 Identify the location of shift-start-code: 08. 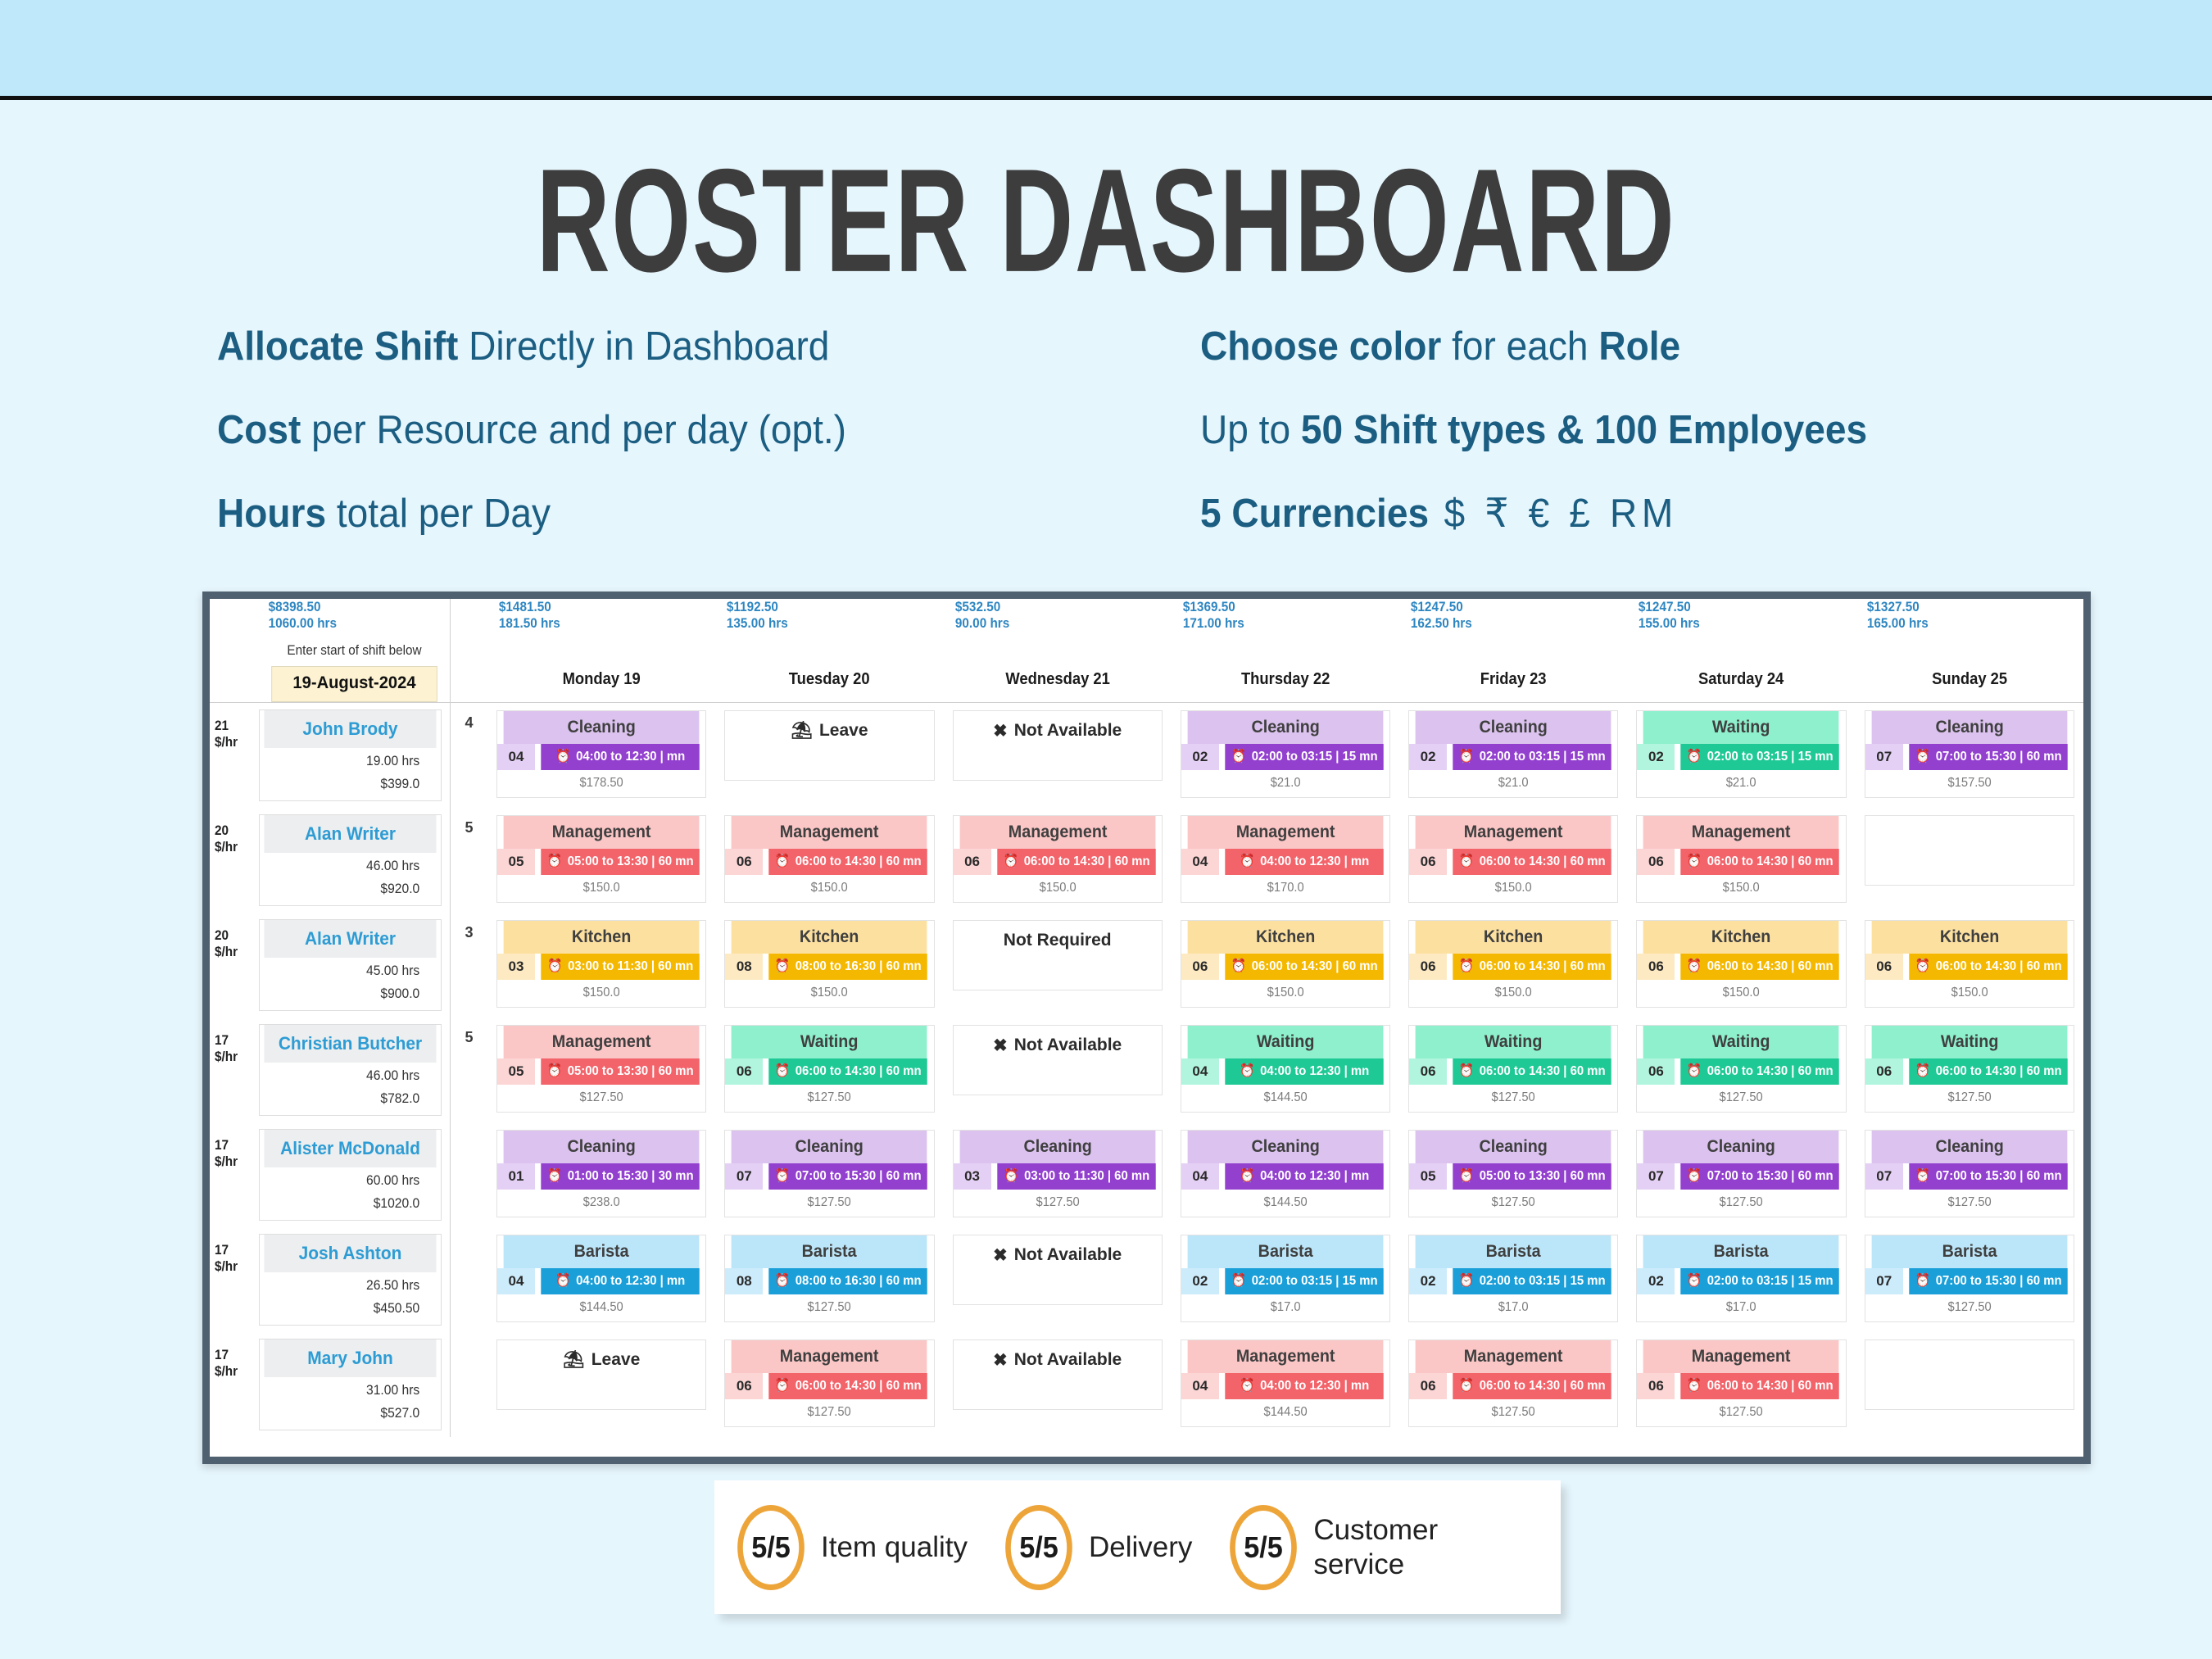
(744, 1281).